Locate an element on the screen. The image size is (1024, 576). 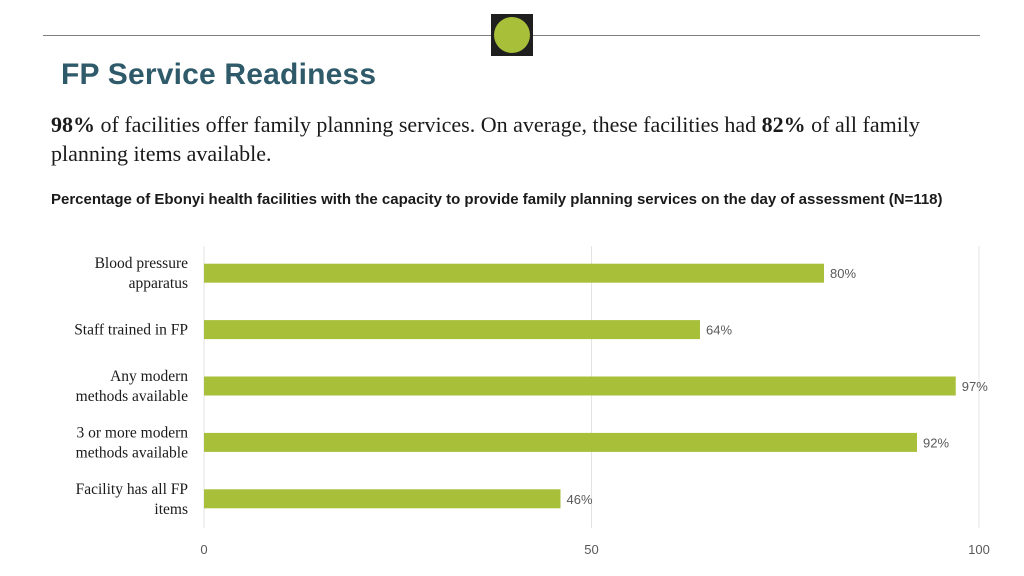
category-label-0-line-0: Blood pressure is located at coordinates (142, 263).